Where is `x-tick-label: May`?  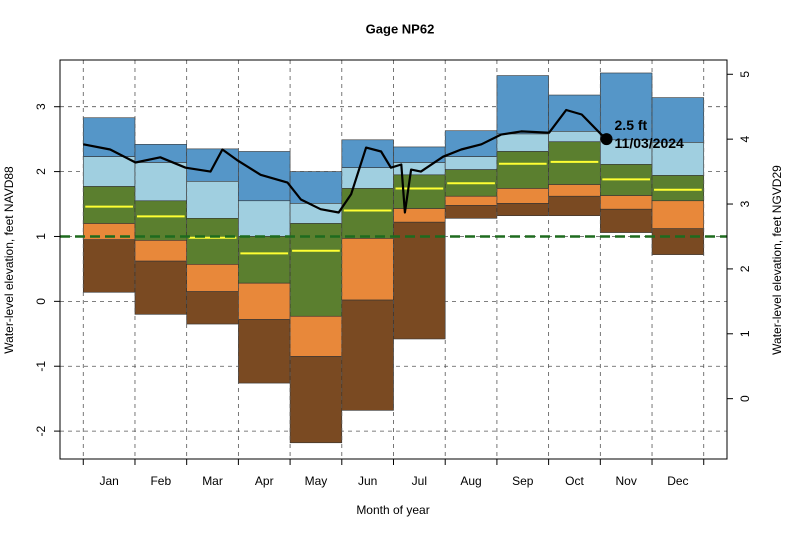 x-tick-label: May is located at coordinates (316, 481).